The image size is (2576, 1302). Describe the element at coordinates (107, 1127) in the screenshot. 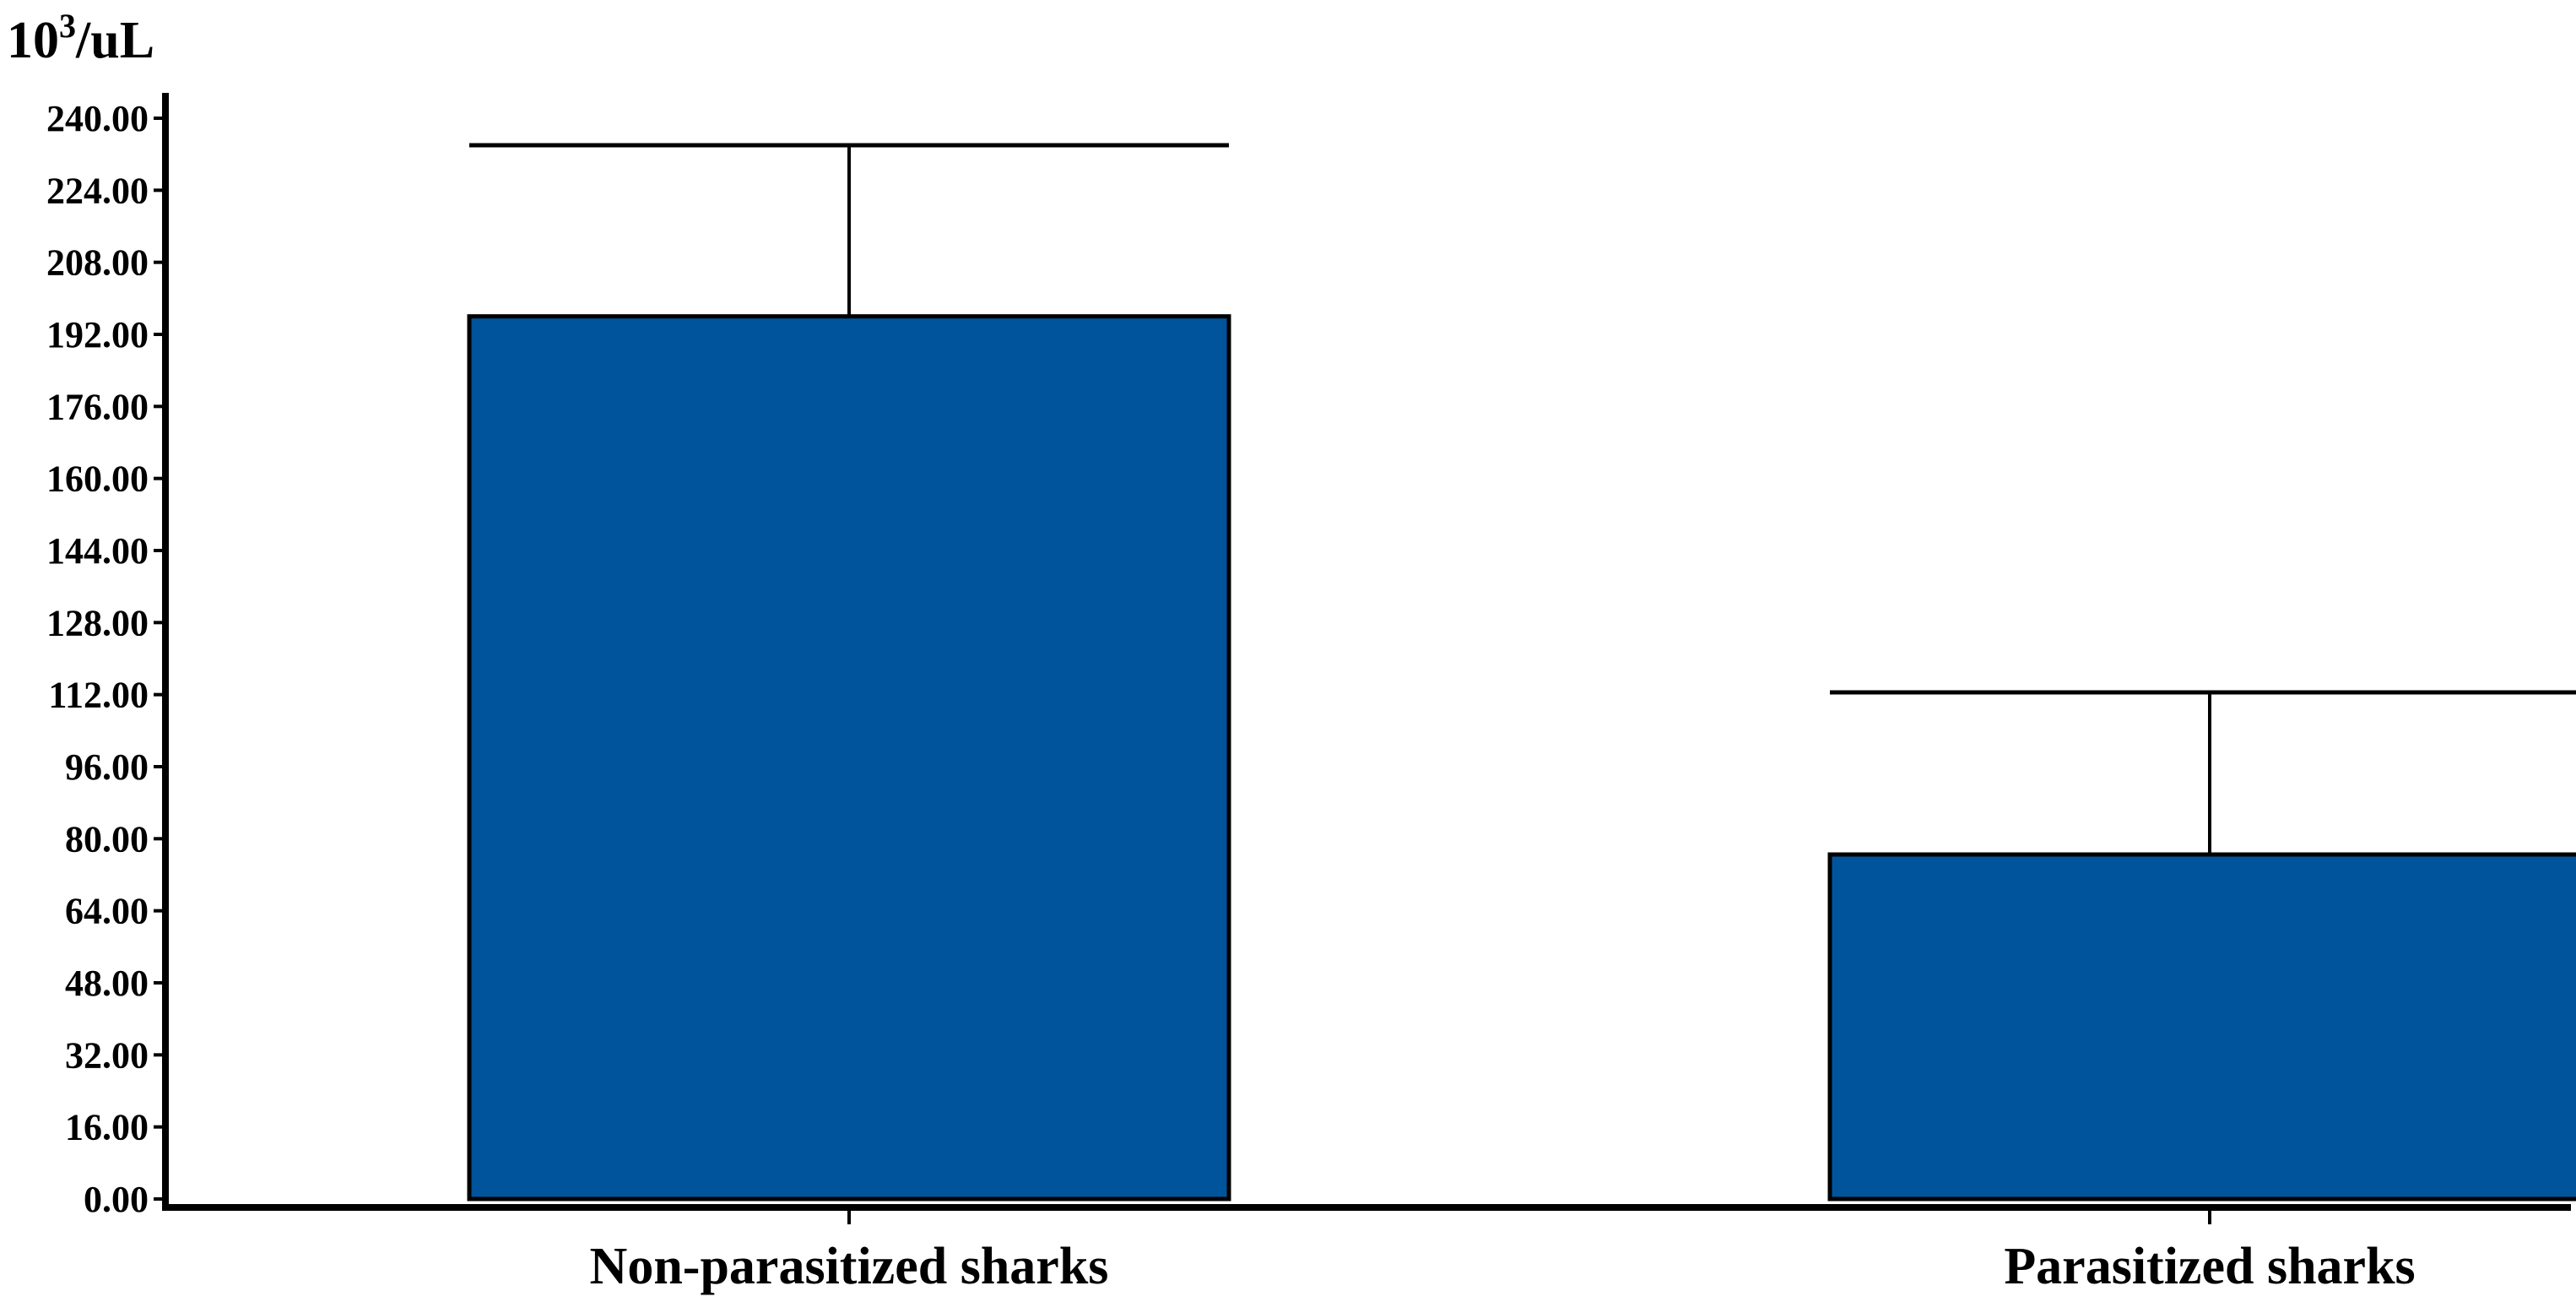

I see `y-tick-label: 16.00` at that location.